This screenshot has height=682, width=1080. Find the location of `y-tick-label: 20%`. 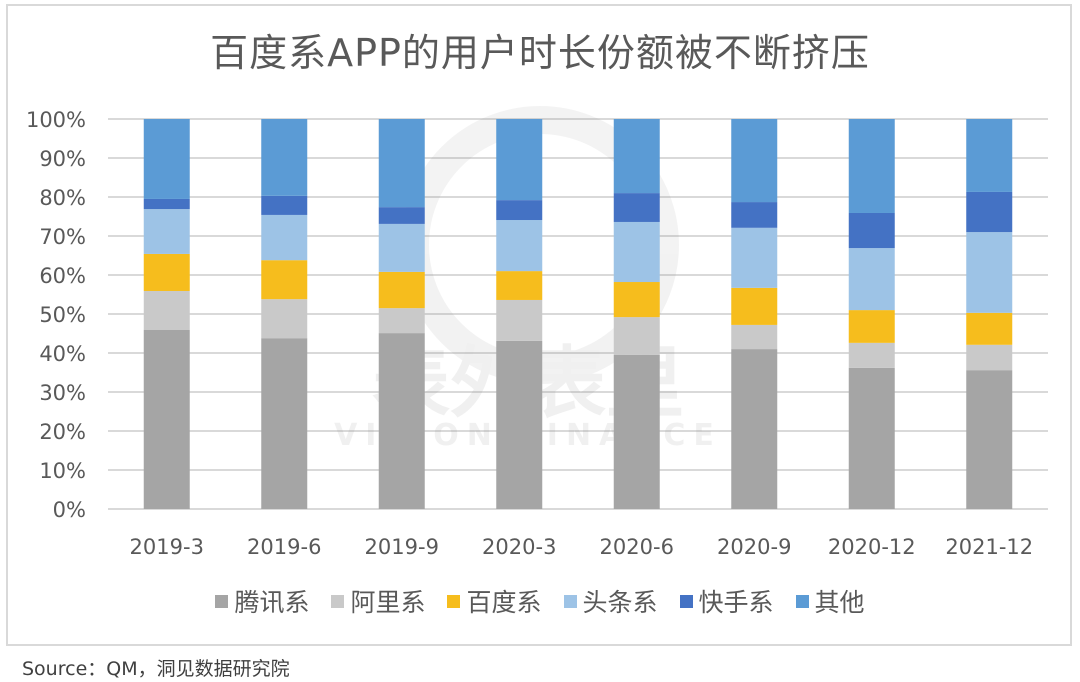

y-tick-label: 20% is located at coordinates (62, 432).